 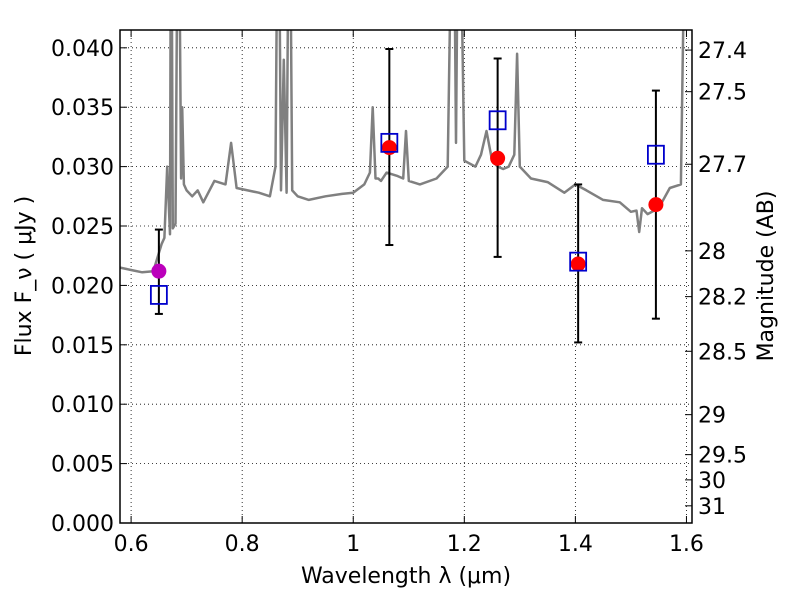 What do you see at coordinates (712, 507) in the screenshot?
I see `mag-tick-label: 31` at bounding box center [712, 507].